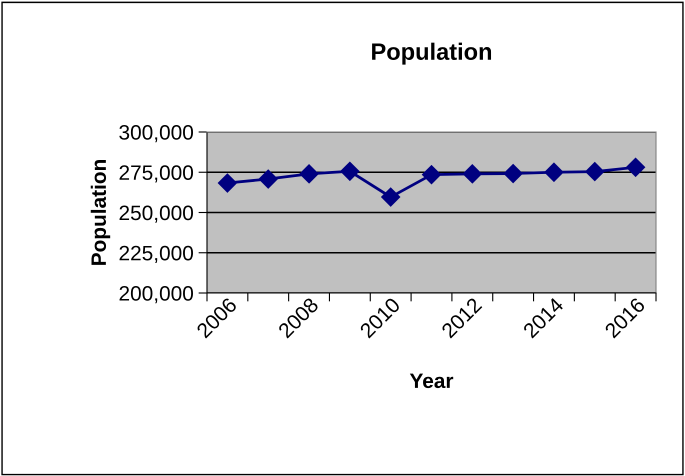  I want to click on y-tick-label: 275,000, so click(156, 173).